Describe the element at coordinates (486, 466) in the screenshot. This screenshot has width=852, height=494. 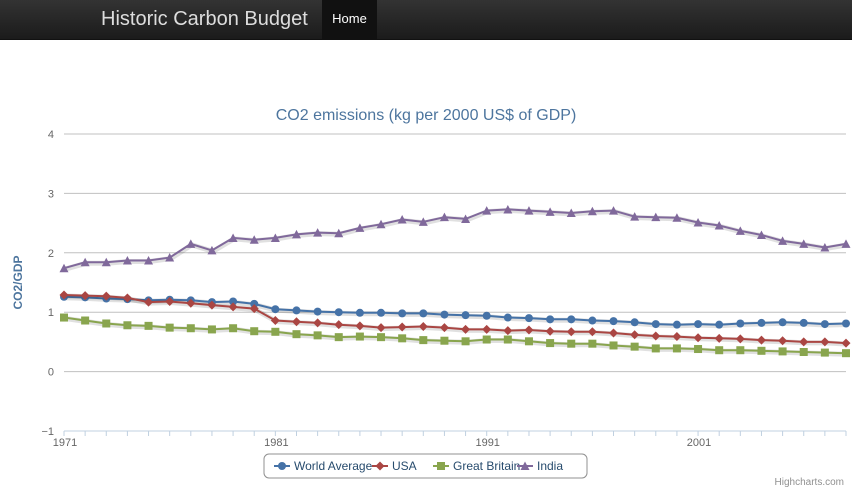
I see `legend-item-great-britain: Great Britain` at that location.